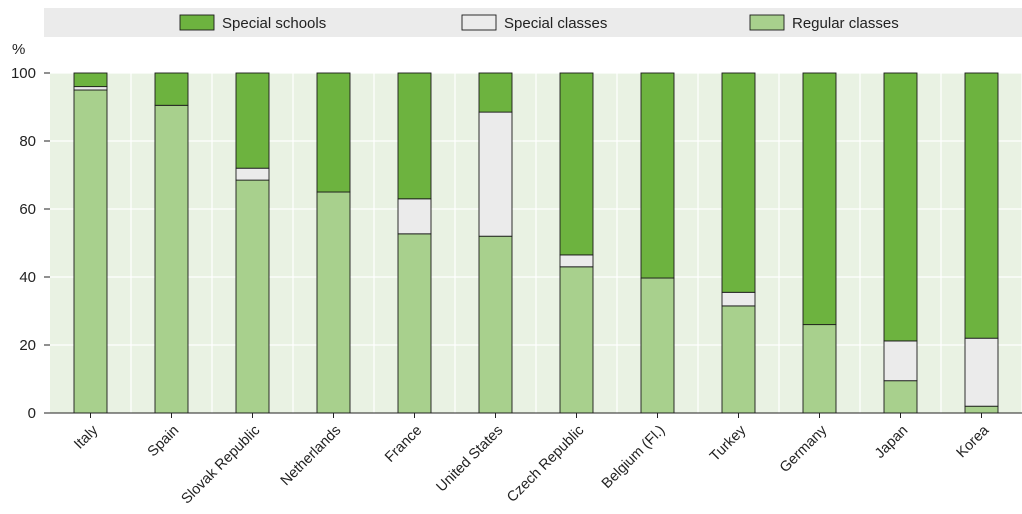 Image resolution: width=1022 pixels, height=514 pixels. What do you see at coordinates (479, 22) in the screenshot?
I see `legend-swatch-special-classes` at bounding box center [479, 22].